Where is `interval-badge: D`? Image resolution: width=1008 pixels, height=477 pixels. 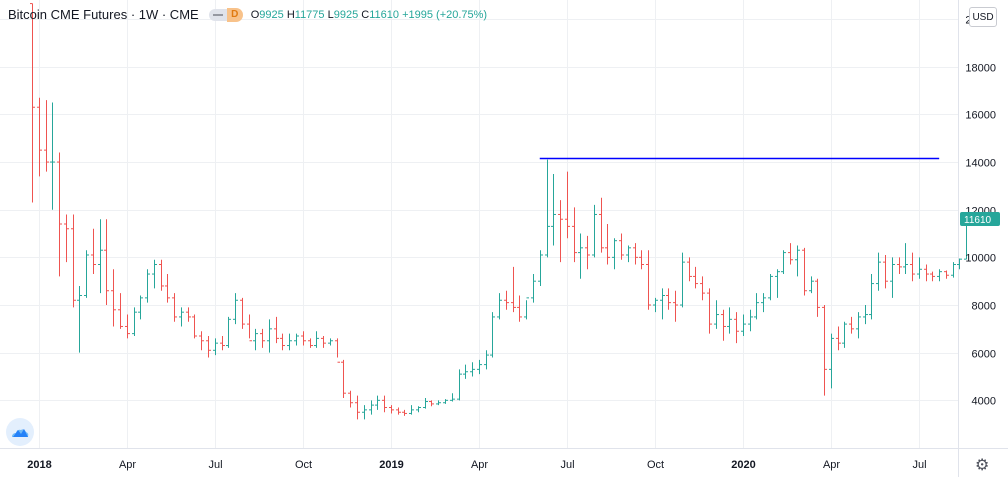 interval-badge: D is located at coordinates (225, 14).